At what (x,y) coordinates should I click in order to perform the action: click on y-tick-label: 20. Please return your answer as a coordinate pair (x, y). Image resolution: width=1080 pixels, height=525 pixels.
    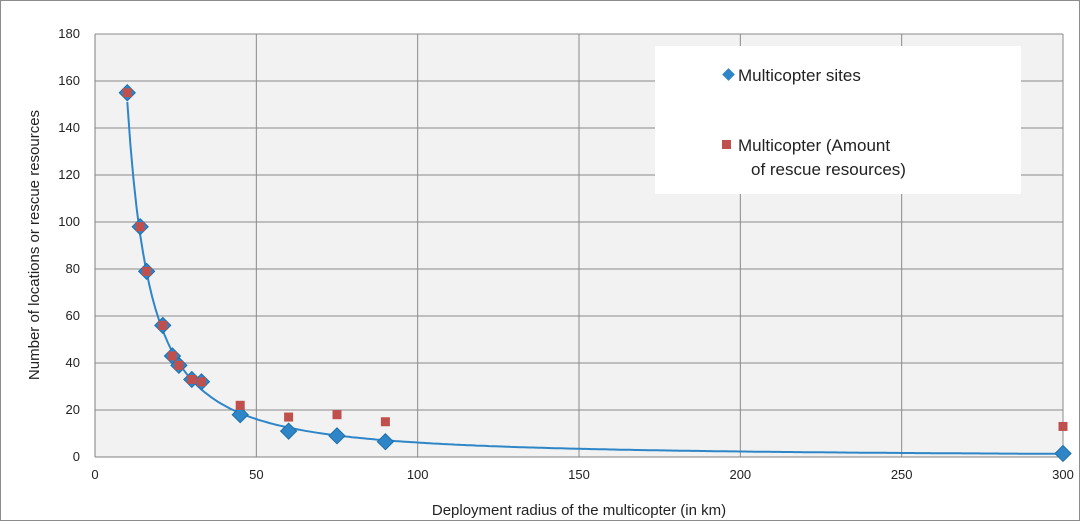
    Looking at the image, I should click on (73, 409).